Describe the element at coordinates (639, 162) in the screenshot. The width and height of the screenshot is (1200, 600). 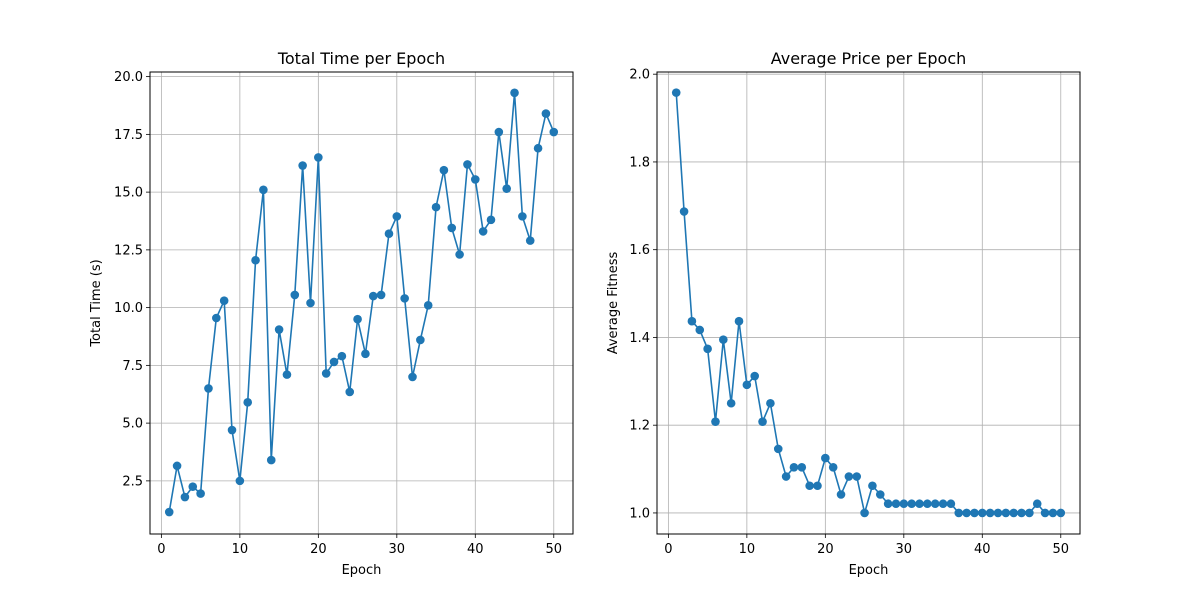
I see `y-tick-label: 1.8` at that location.